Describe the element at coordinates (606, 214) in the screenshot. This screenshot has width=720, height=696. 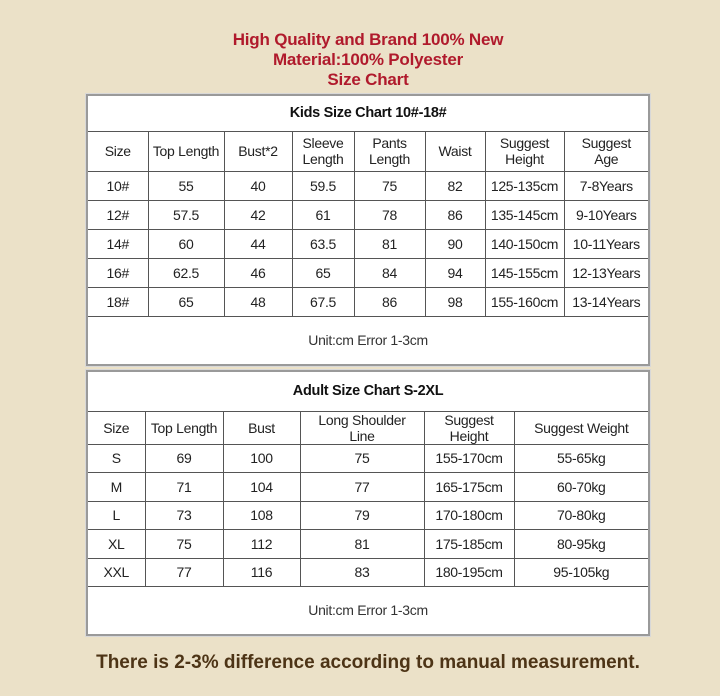
I see `table-cell: 9-10Years` at that location.